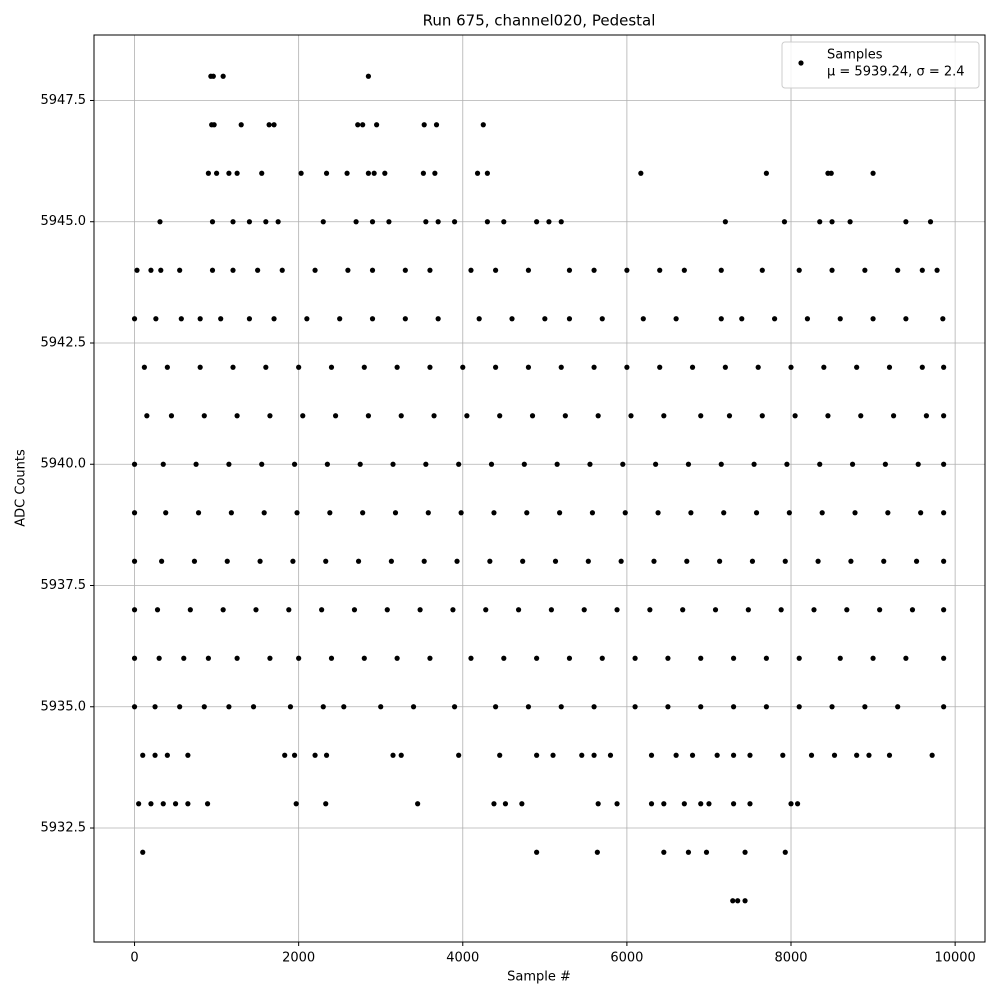 The image size is (1000, 1000). Describe the element at coordinates (539, 21) in the screenshot. I see `chart-title: Run 675, channel020, Pedestal` at that location.